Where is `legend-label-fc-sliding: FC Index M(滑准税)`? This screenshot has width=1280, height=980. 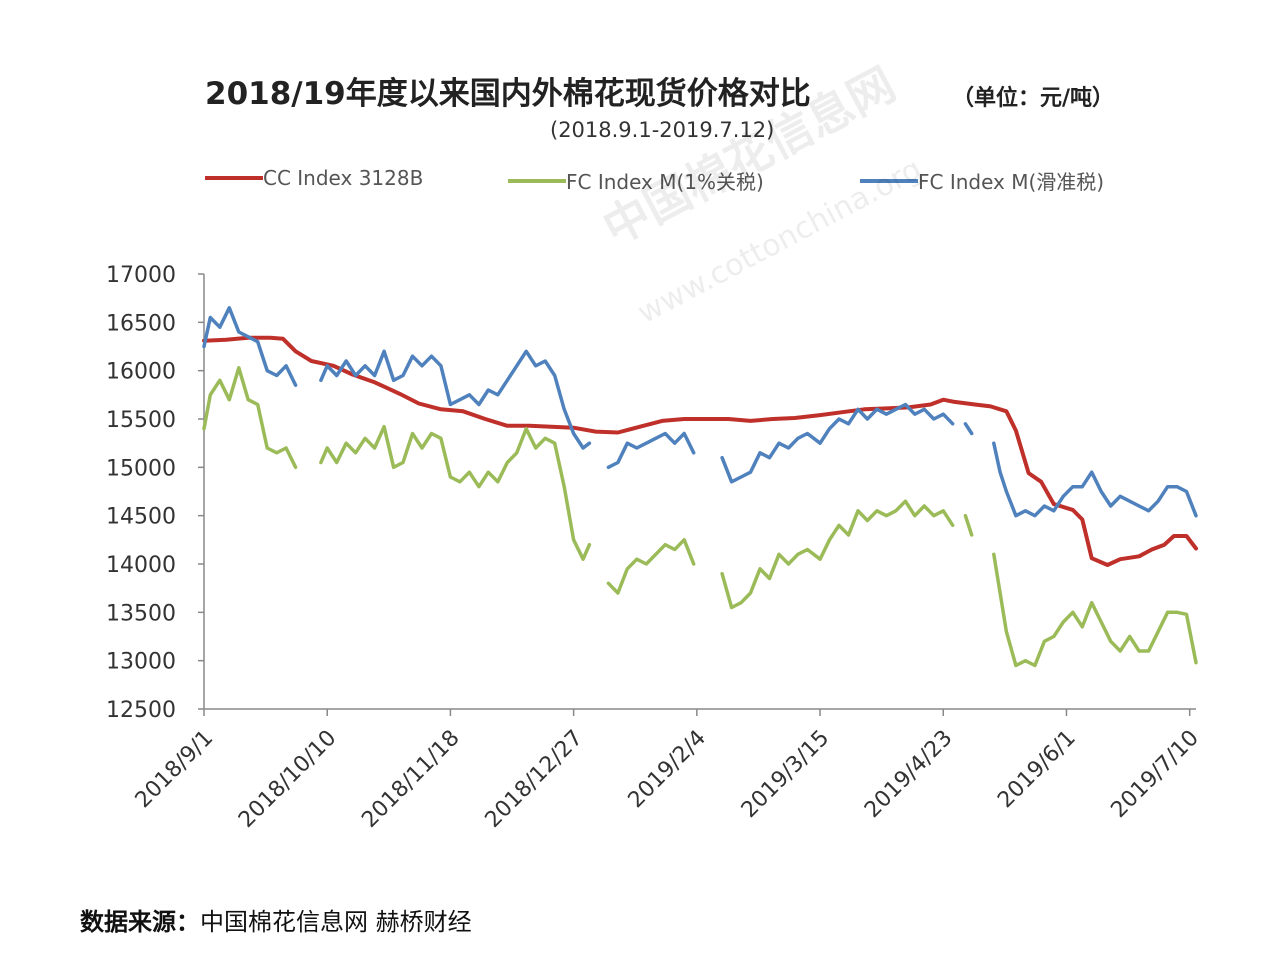 legend-label-fc-sliding: FC Index M(滑准税) is located at coordinates (1011, 182).